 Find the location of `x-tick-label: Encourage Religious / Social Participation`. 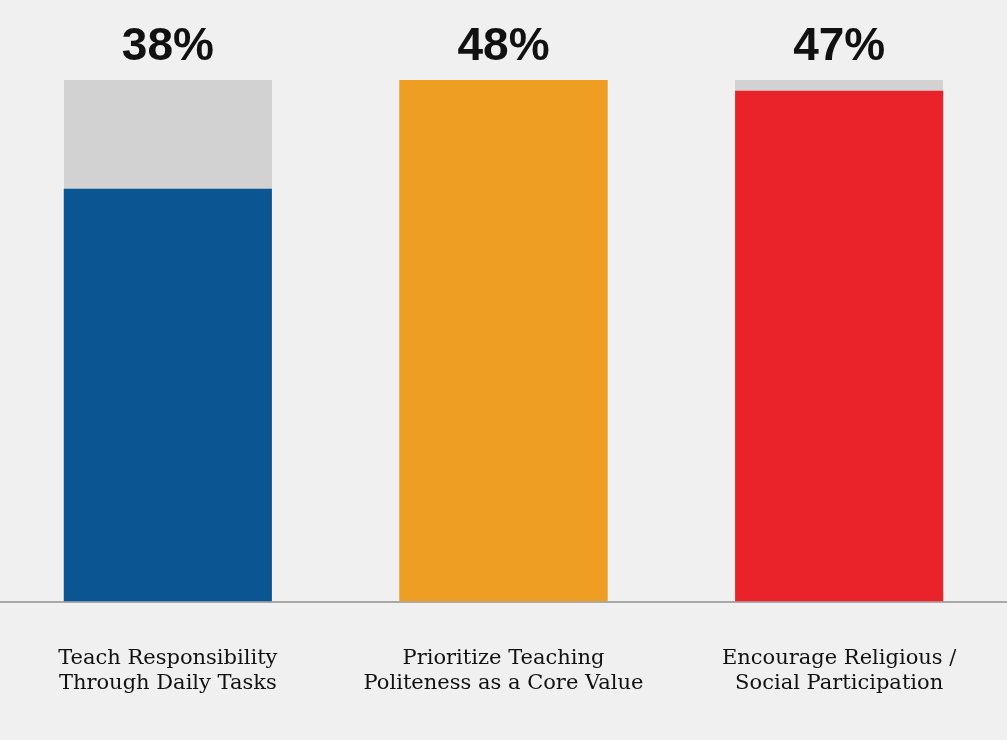

x-tick-label: Encourage Religious / Social Participation is located at coordinates (839, 669).